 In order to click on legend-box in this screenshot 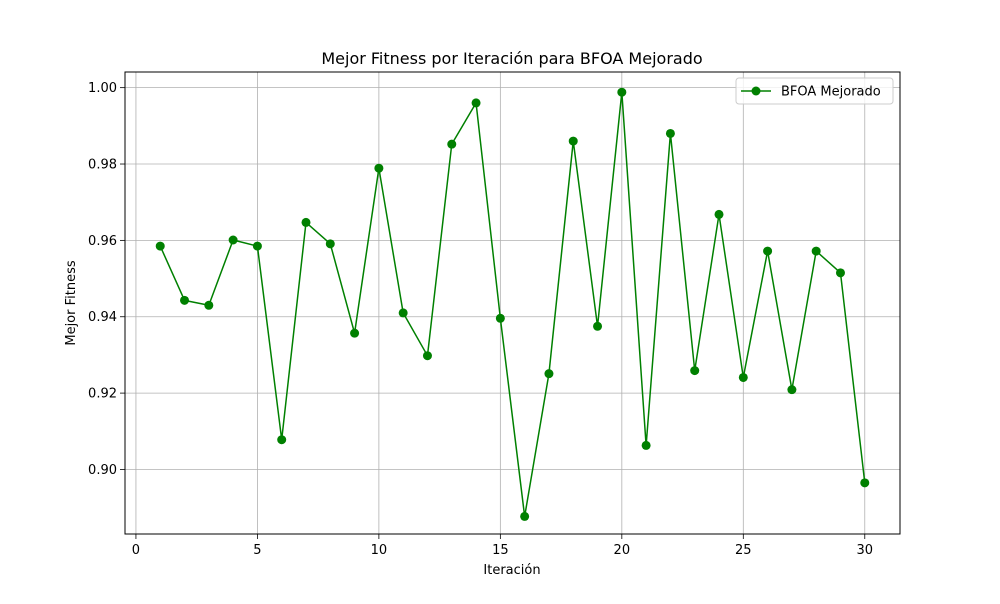, I will do `click(814, 91)`.